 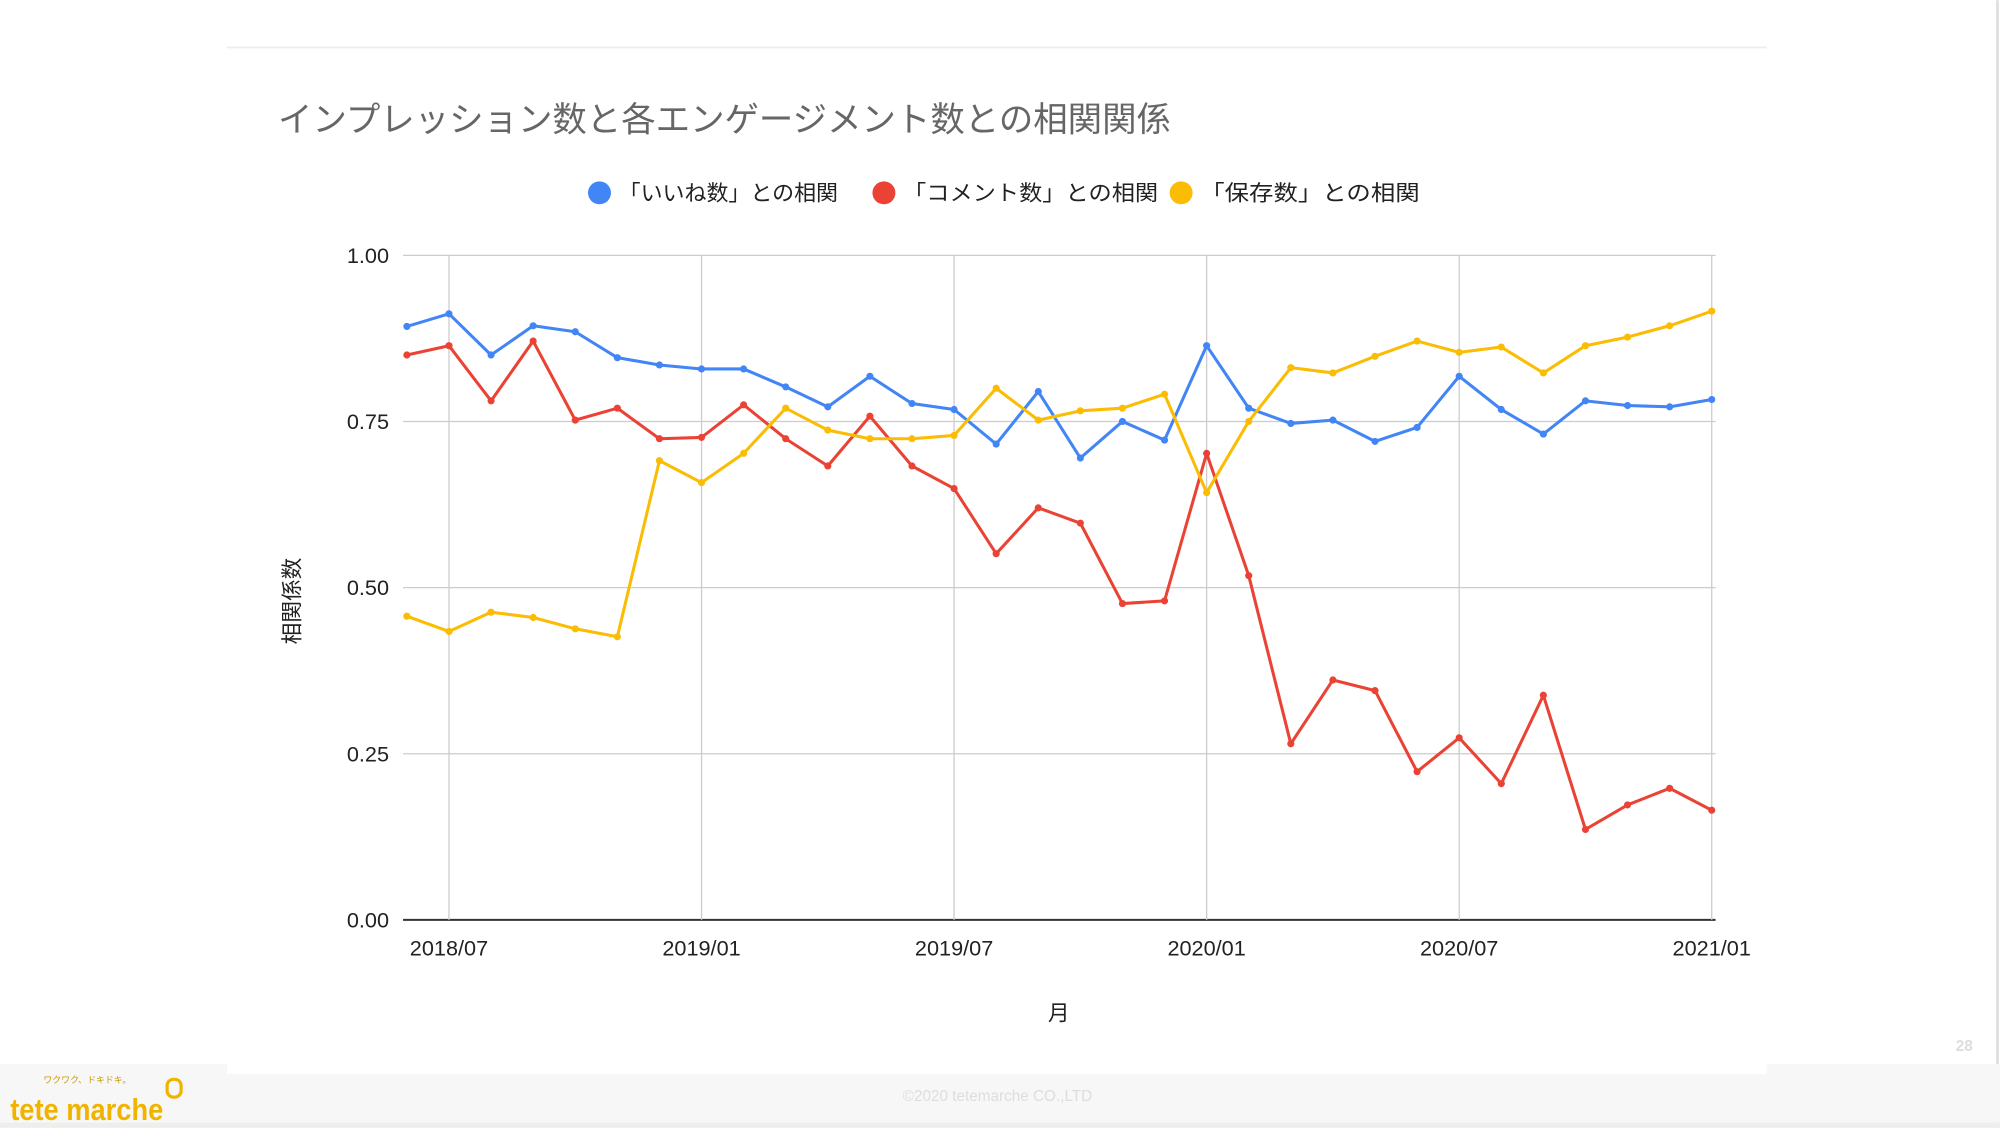 What do you see at coordinates (86, 1110) in the screenshot?
I see `logo-text: tete marche` at bounding box center [86, 1110].